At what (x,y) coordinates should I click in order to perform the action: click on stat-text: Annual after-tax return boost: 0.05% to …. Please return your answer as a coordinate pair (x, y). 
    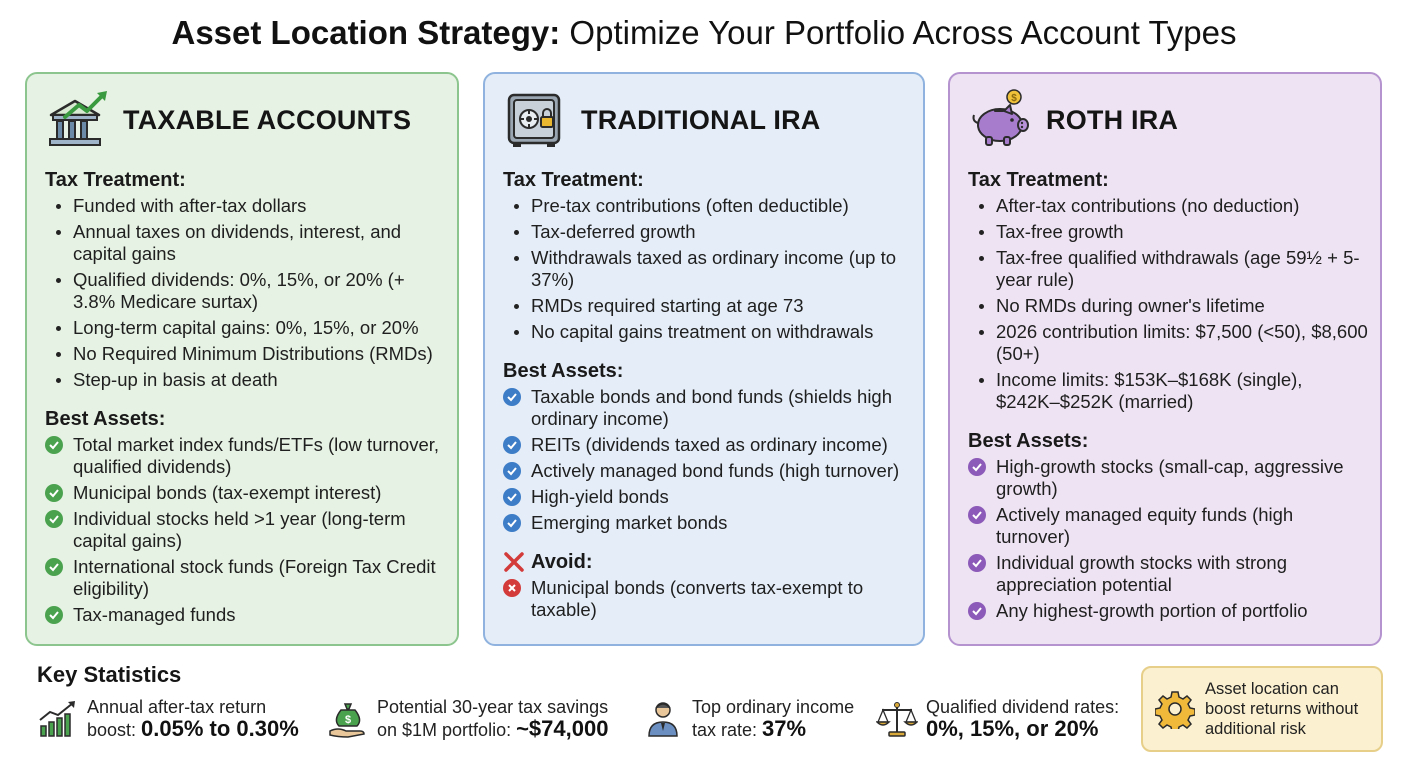
    Looking at the image, I should click on (193, 719).